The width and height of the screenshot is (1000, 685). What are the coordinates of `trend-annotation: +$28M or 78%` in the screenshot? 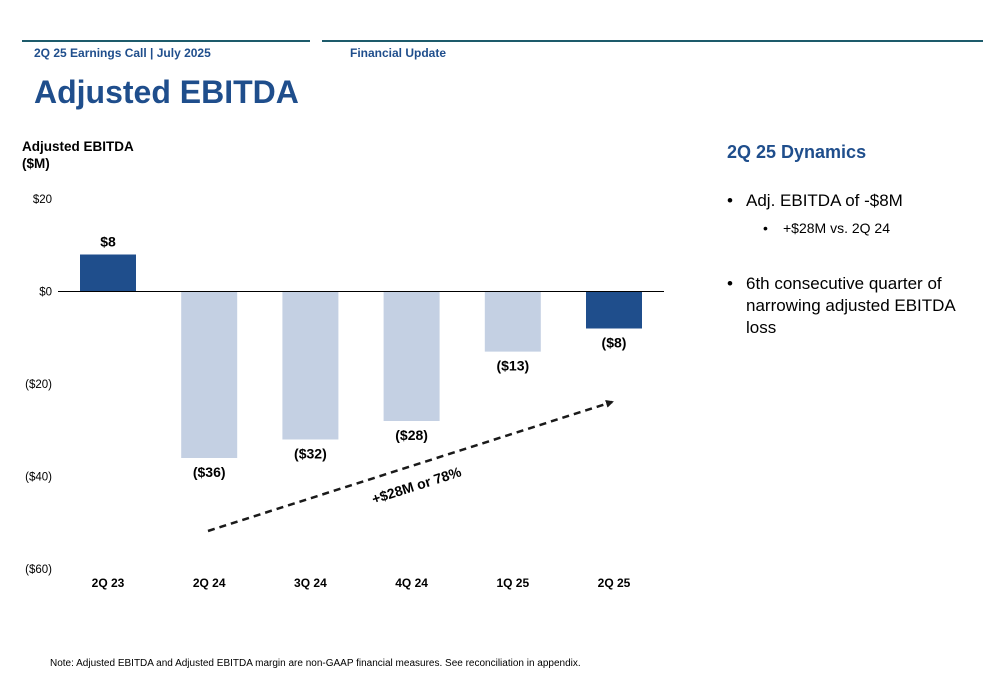 It's located at (417, 485).